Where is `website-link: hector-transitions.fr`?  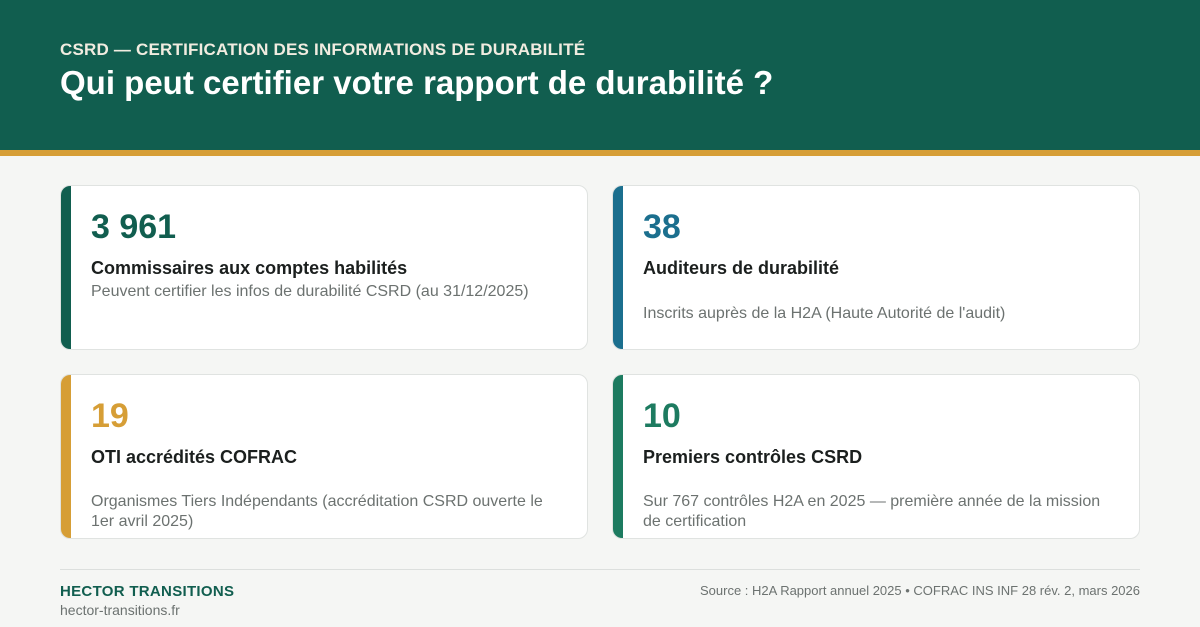 website-link: hector-transitions.fr is located at coordinates (120, 610).